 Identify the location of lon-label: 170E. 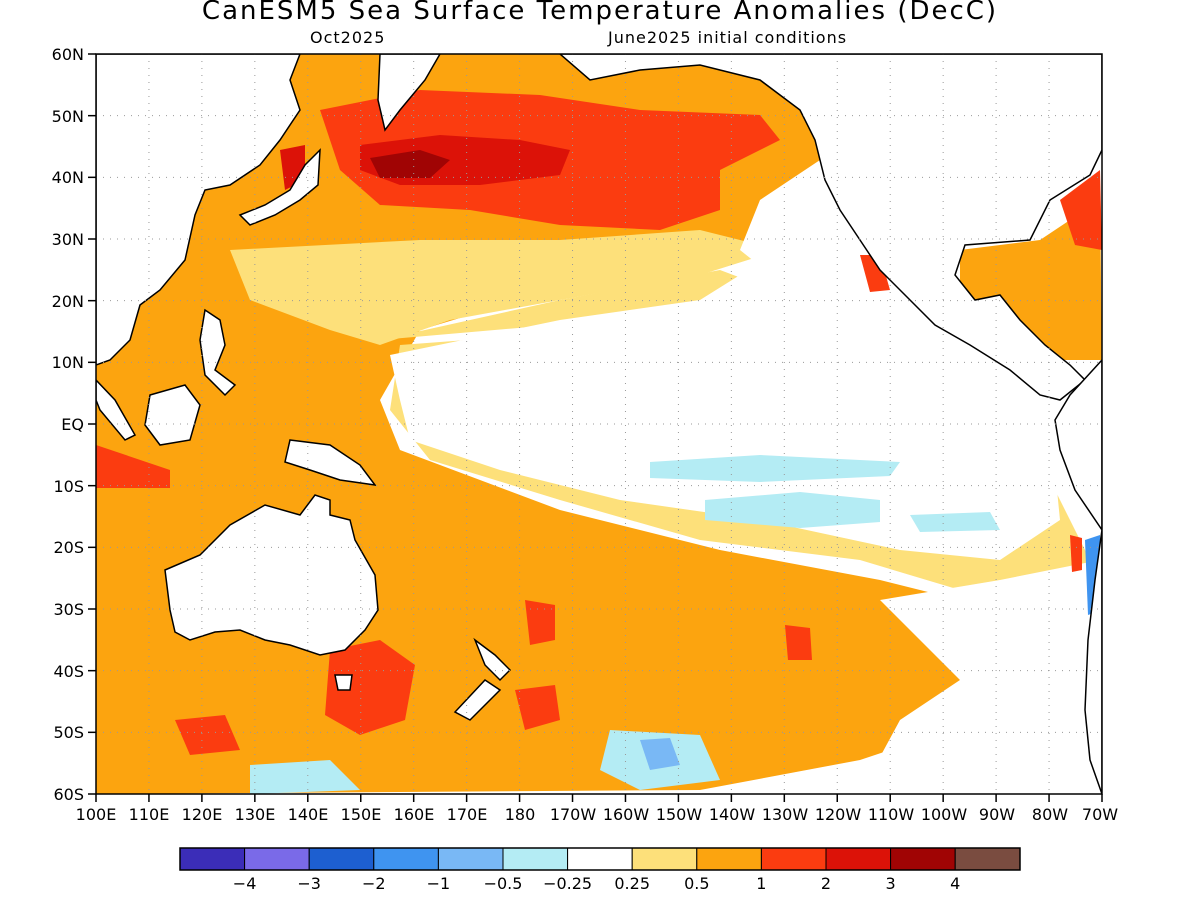
(467, 814).